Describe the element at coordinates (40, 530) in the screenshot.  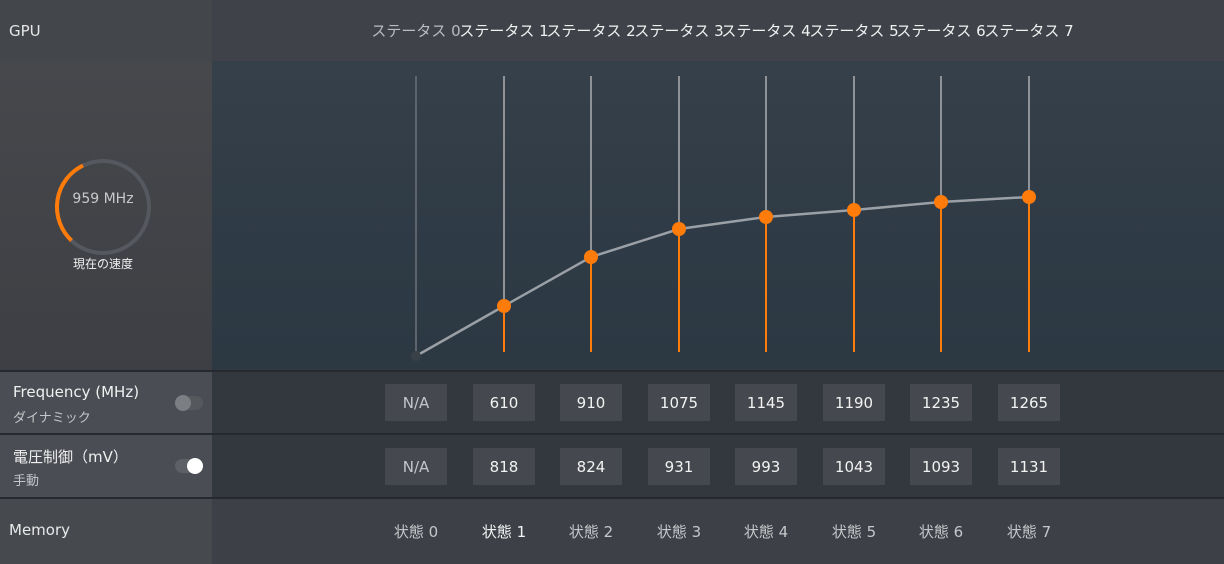
I see `memory-section-title: Memory` at that location.